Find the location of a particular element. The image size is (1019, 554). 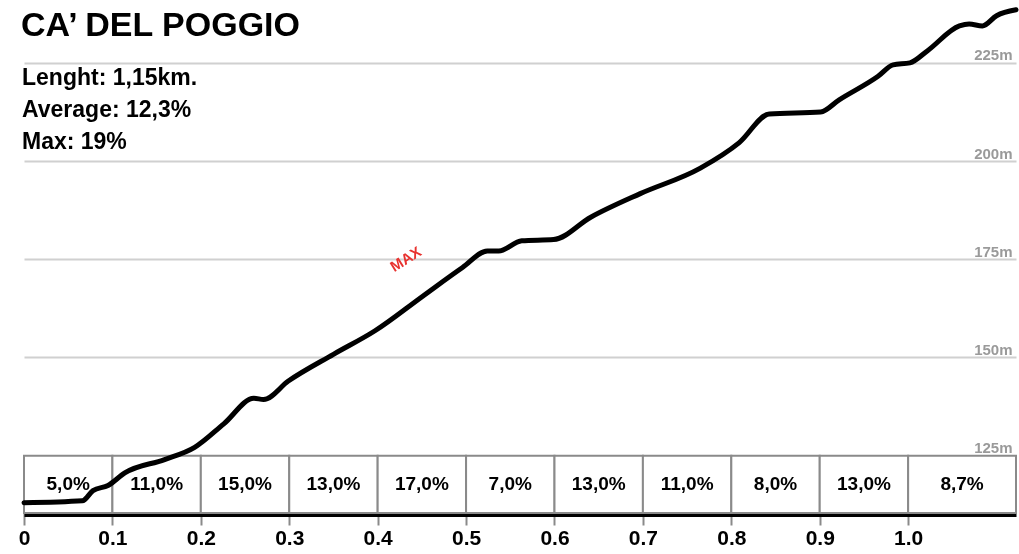

x-tick-label: 0.6 is located at coordinates (555, 537).